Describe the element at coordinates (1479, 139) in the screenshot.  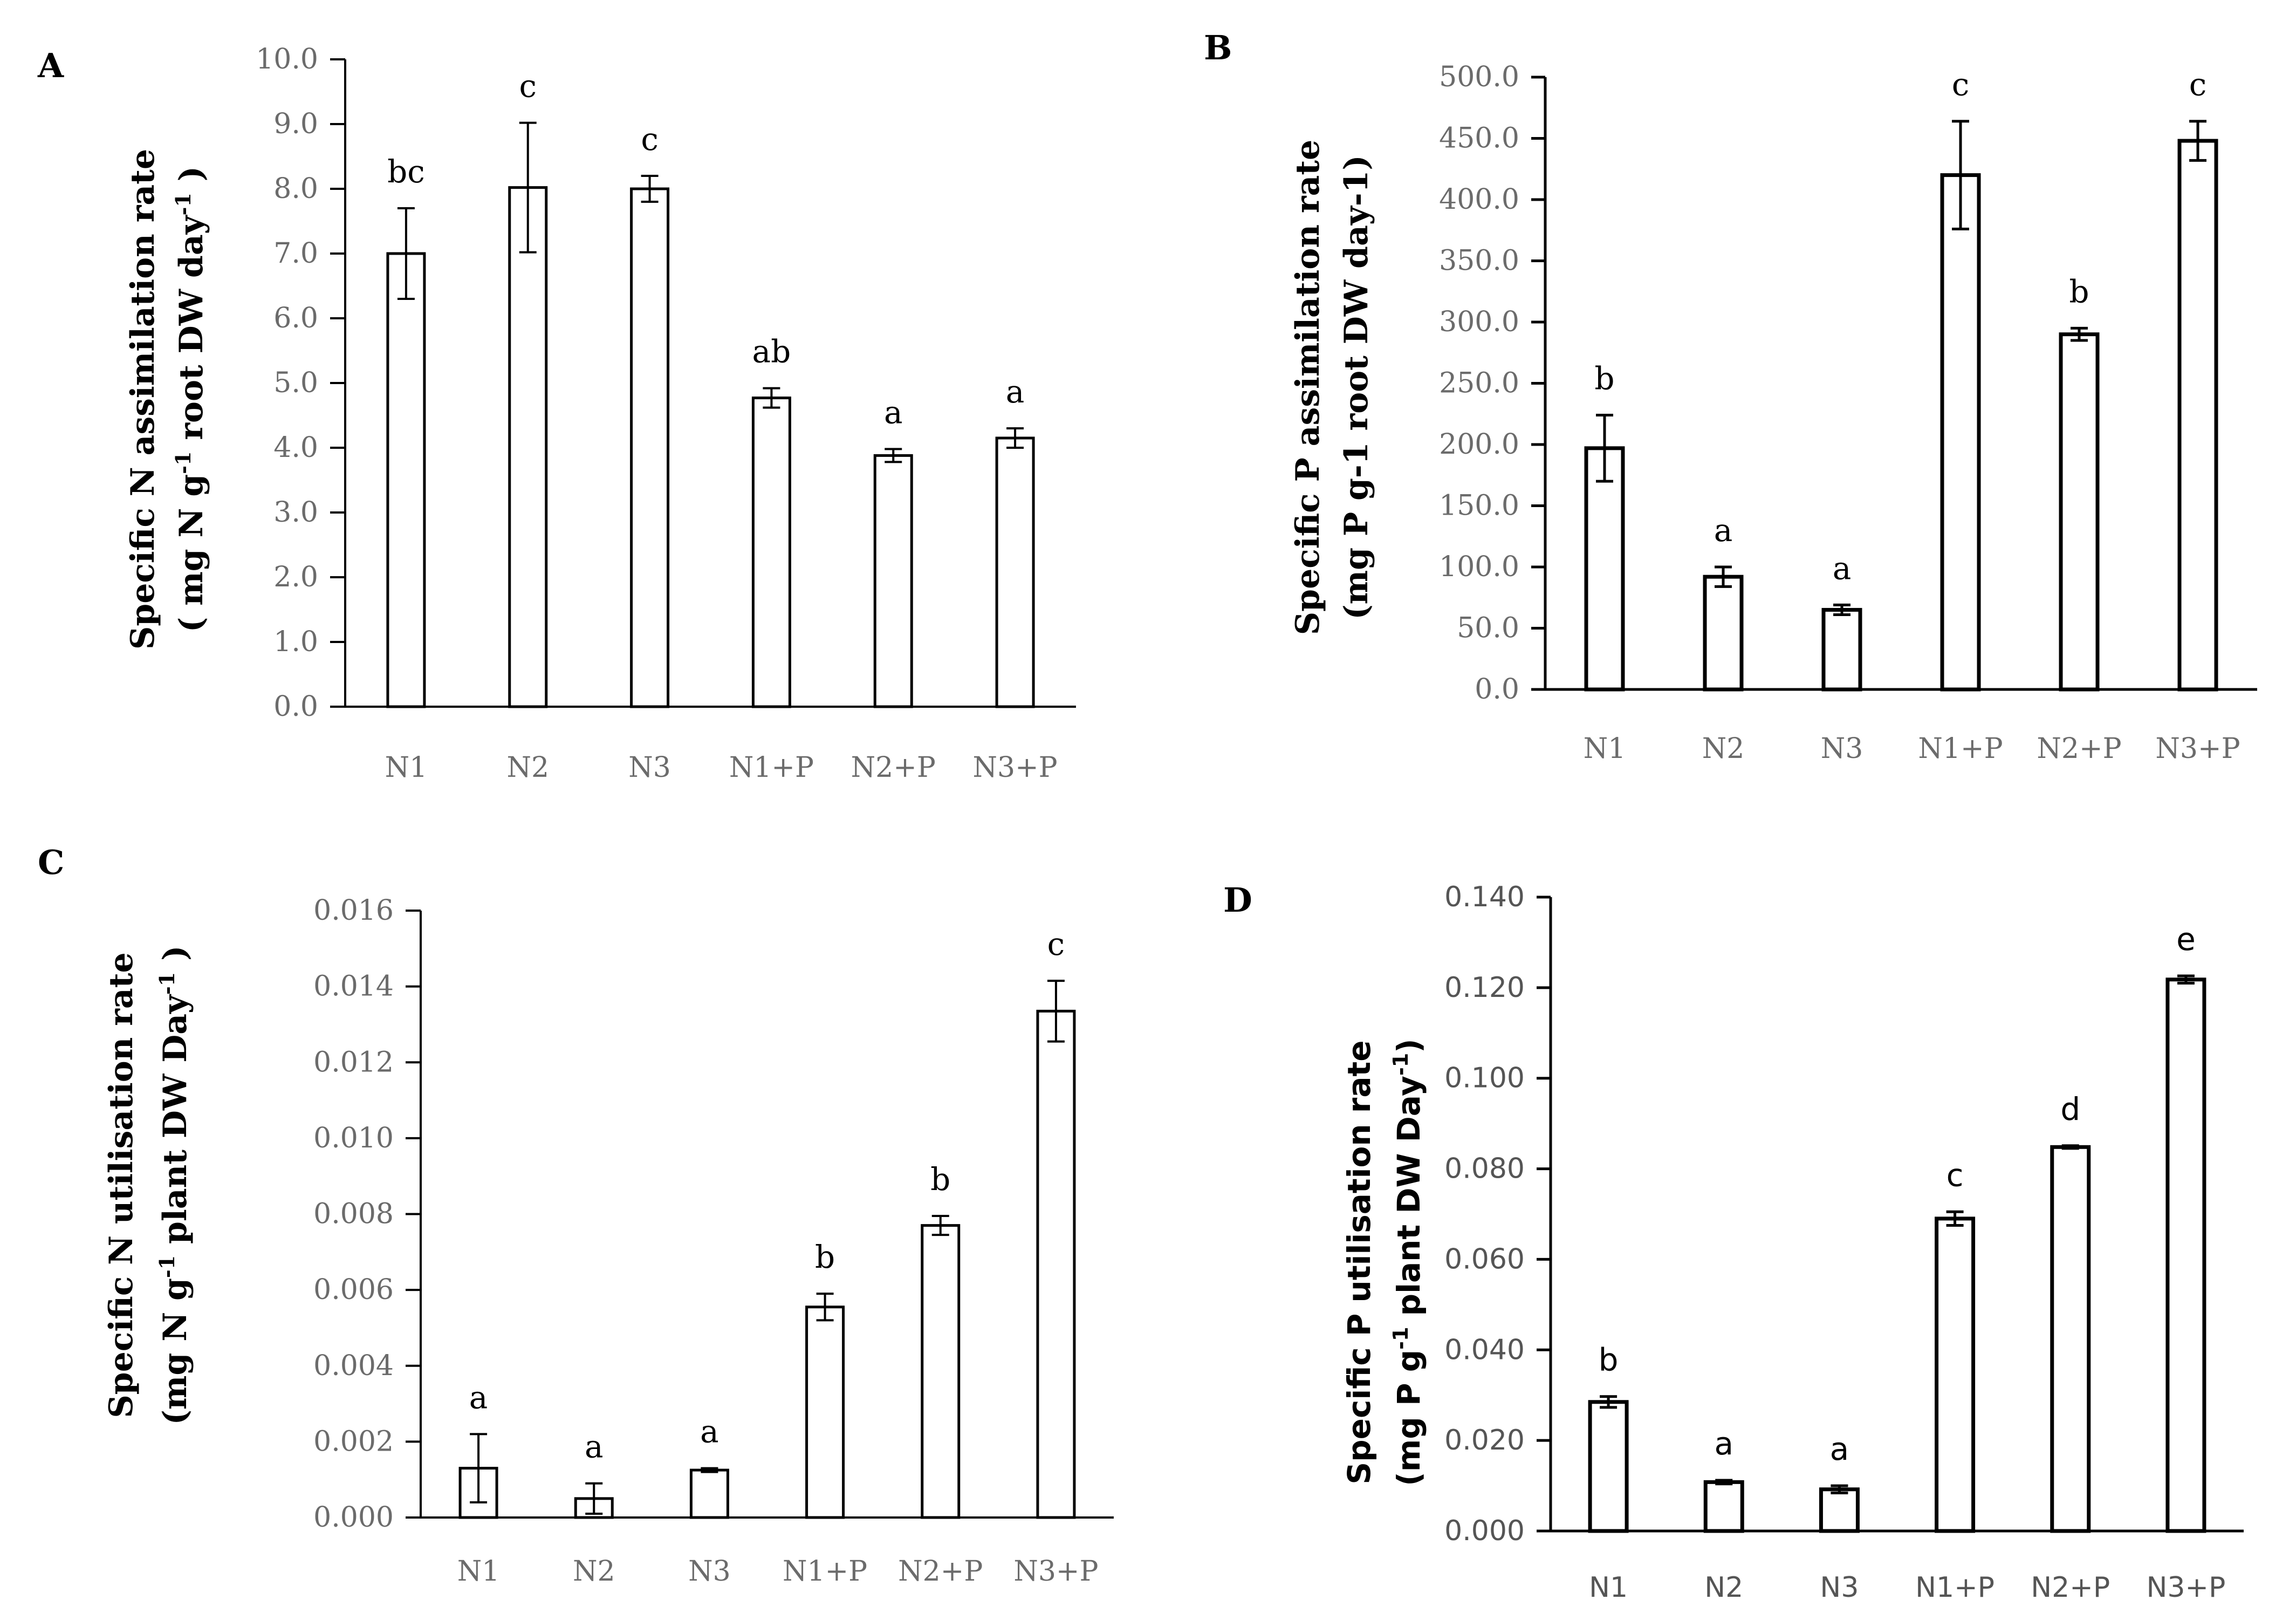
I see `panel-b-y-tick-label: 450.0` at that location.